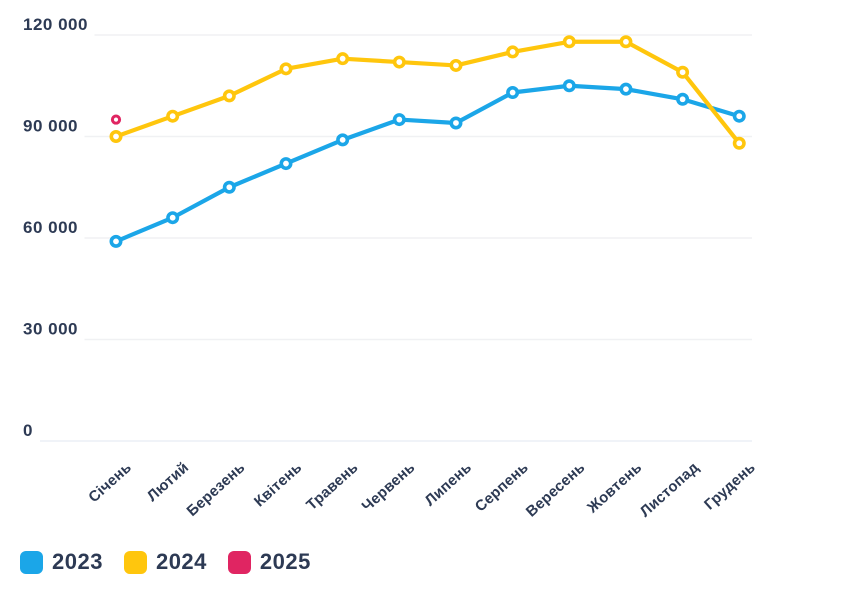  I want to click on legend-swatch-2025, so click(239, 562).